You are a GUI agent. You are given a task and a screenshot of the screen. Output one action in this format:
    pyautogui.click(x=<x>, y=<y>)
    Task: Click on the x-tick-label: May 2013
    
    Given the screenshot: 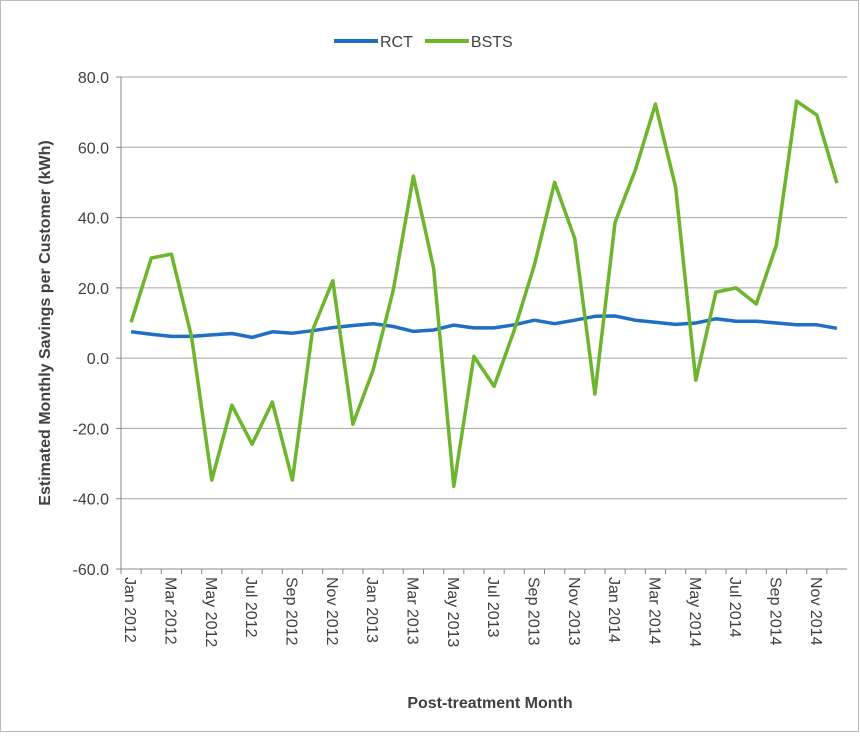 What is the action you would take?
    pyautogui.click(x=452, y=612)
    